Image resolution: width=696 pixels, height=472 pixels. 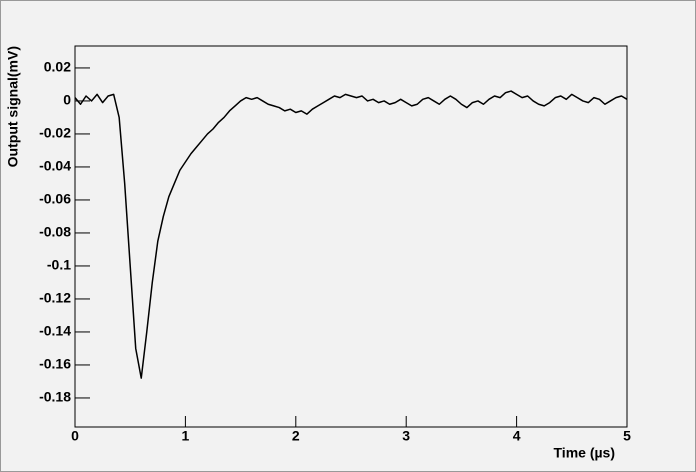 What do you see at coordinates (406, 436) in the screenshot?
I see `x-tick-label: 3` at bounding box center [406, 436].